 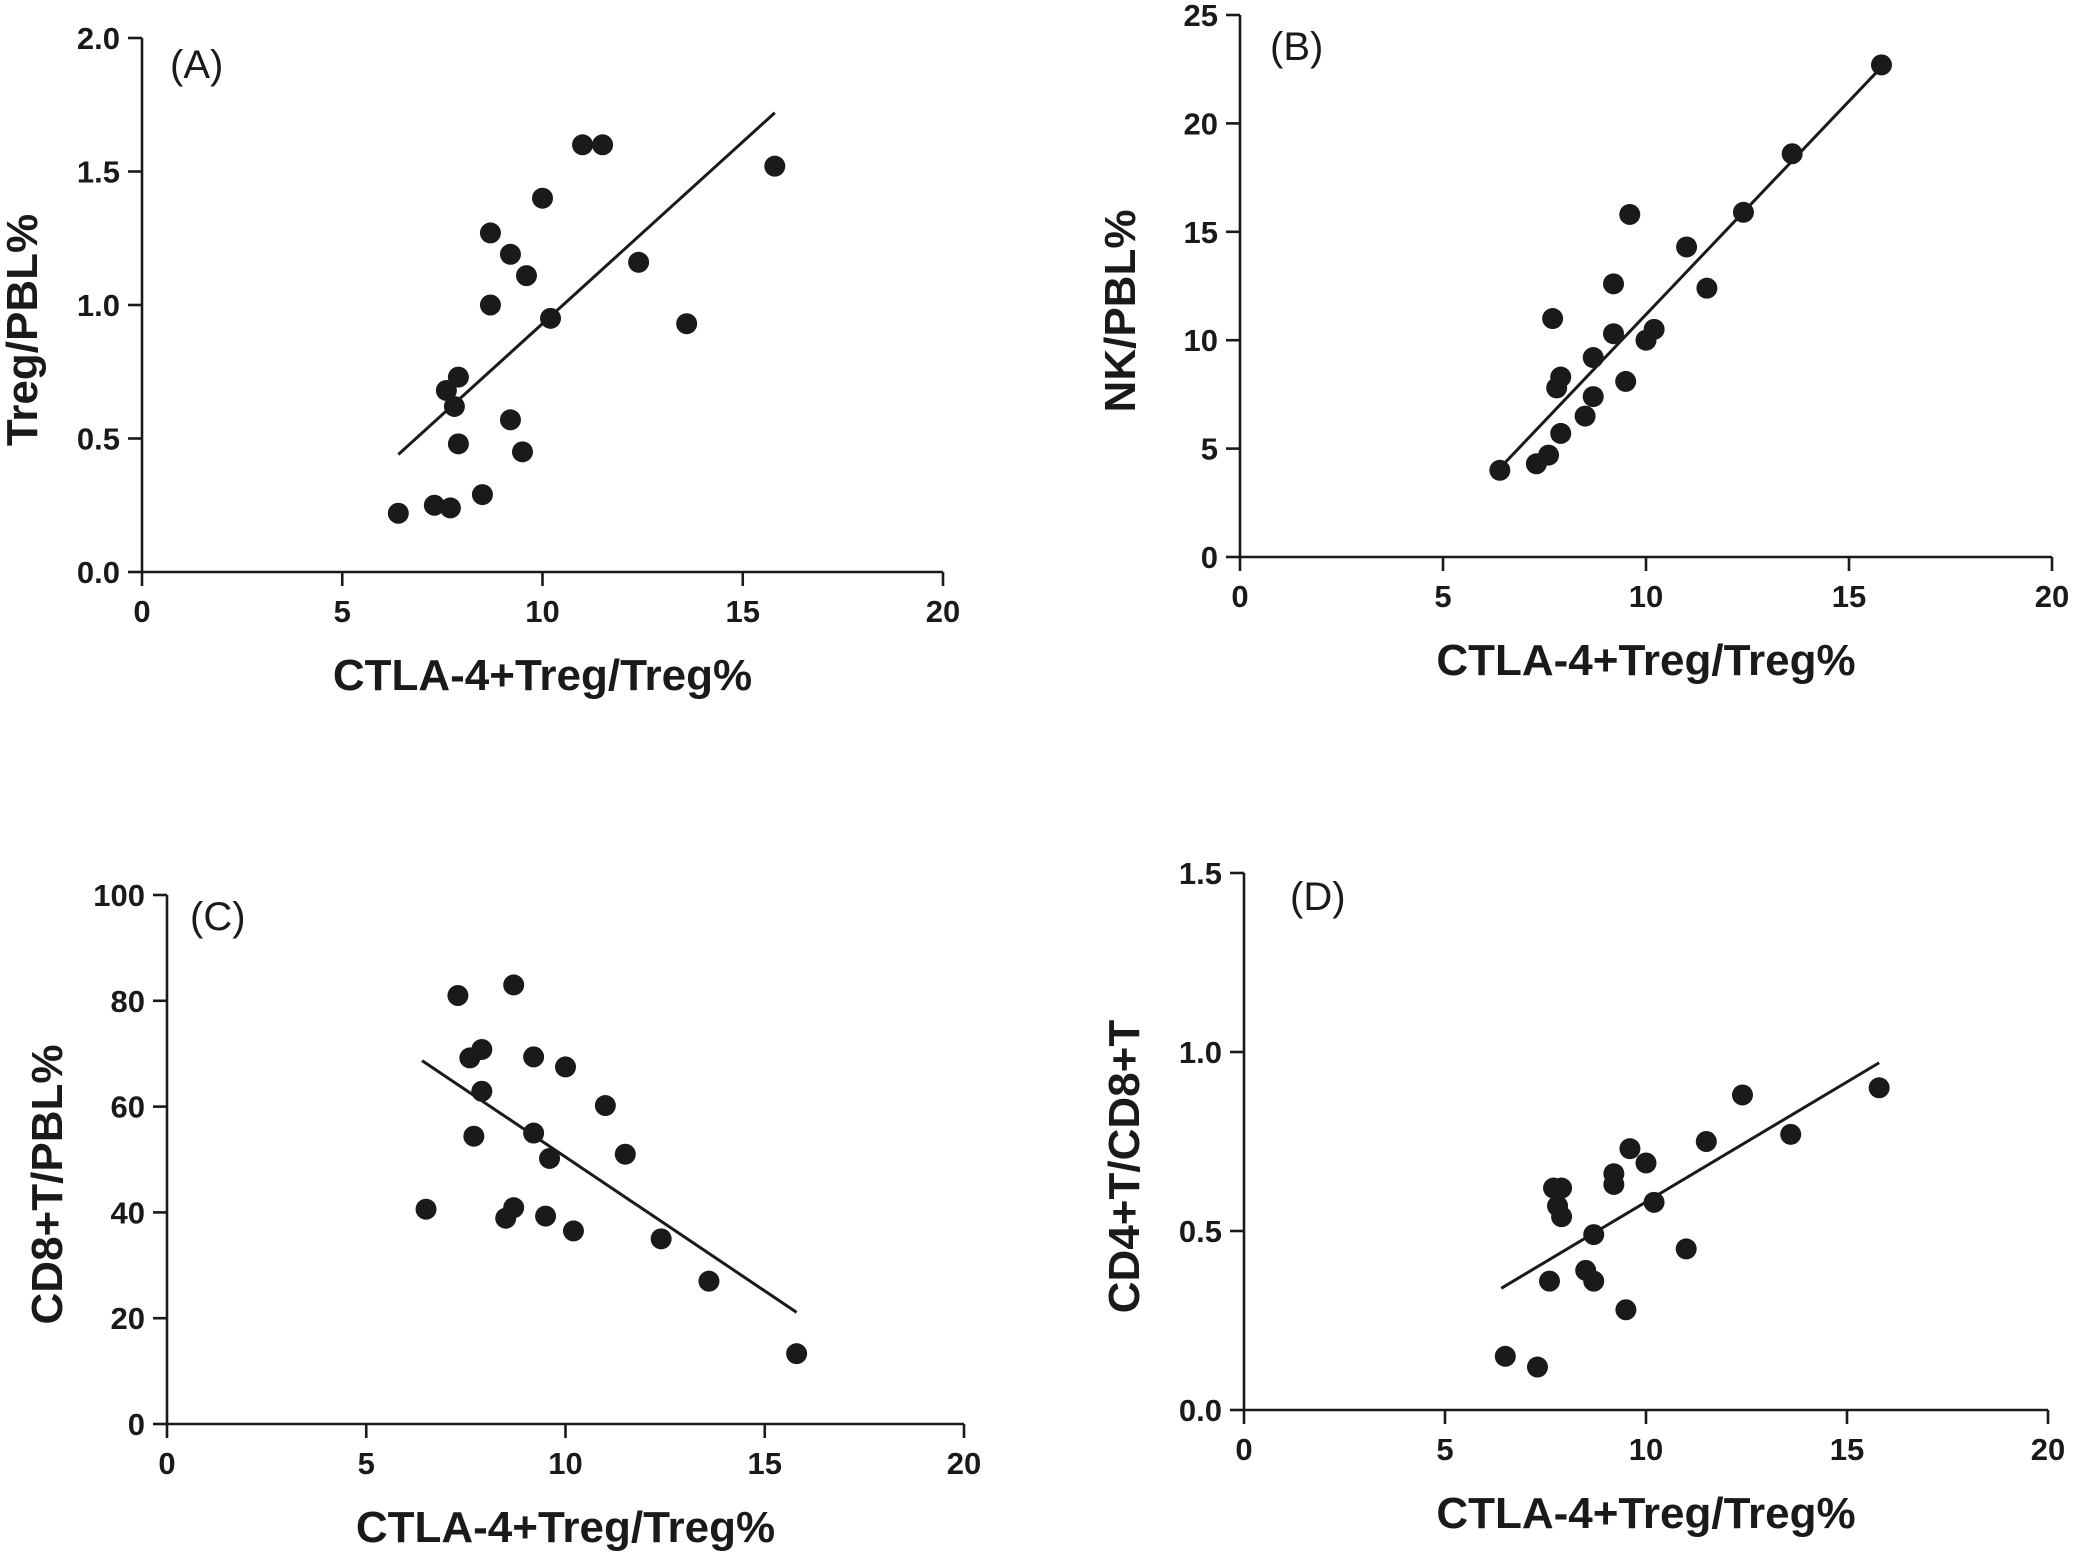 I want to click on y-tick-label: 100, so click(x=119, y=895).